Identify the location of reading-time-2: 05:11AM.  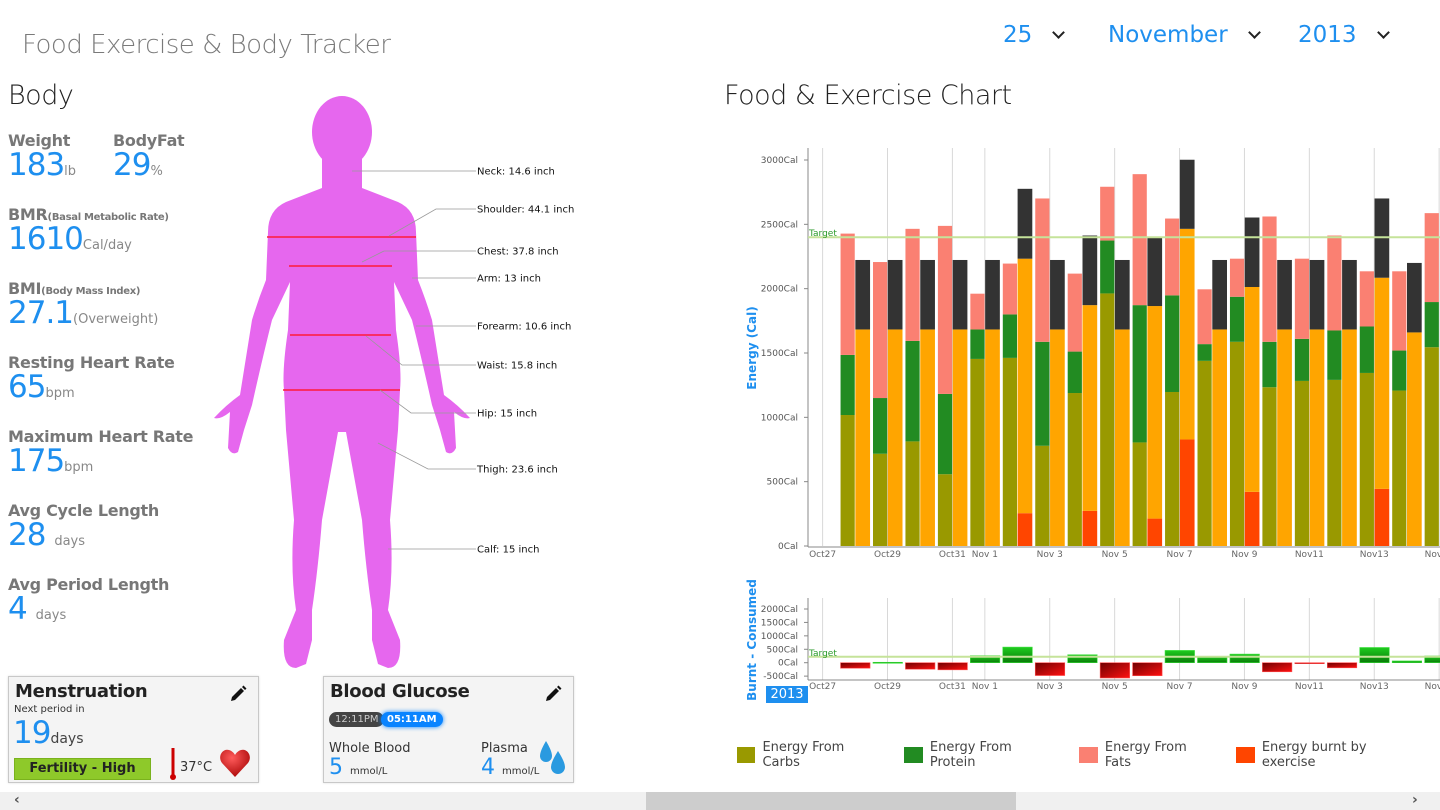
(412, 719).